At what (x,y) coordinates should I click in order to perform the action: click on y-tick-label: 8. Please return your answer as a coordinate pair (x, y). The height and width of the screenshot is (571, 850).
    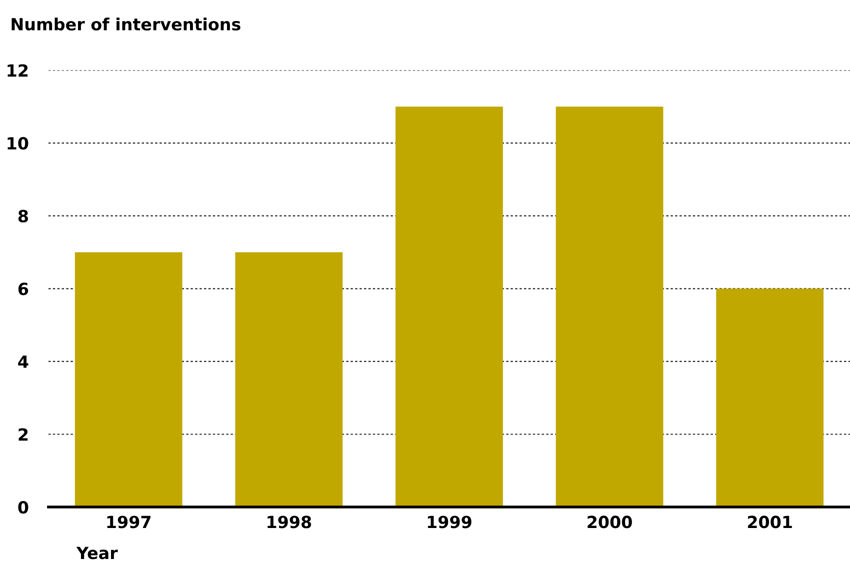
    Looking at the image, I should click on (23, 216).